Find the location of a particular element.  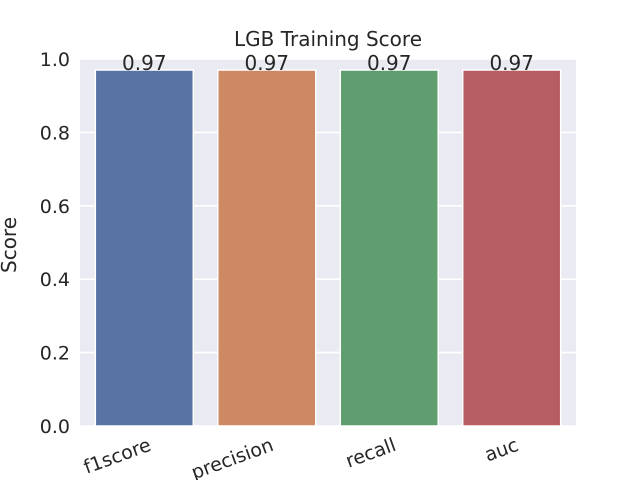

bar-auc is located at coordinates (511, 248).